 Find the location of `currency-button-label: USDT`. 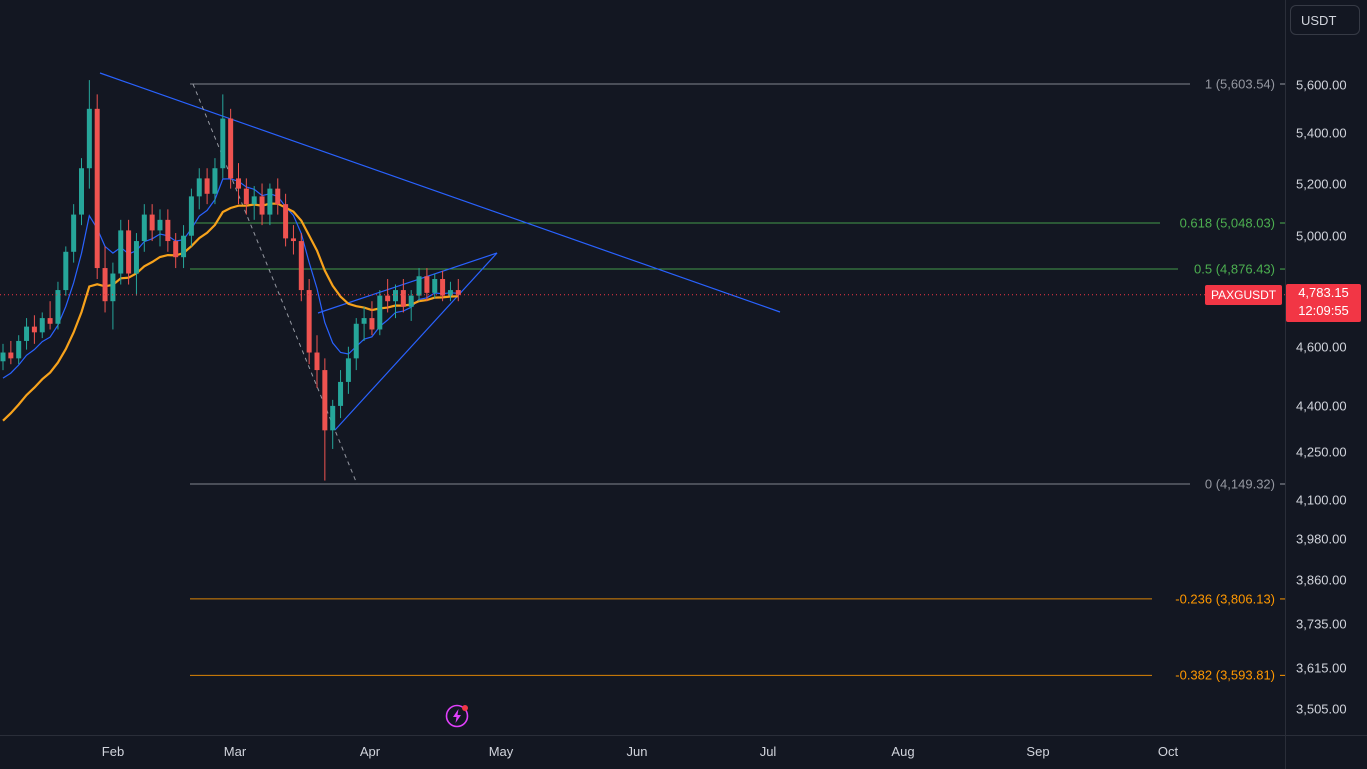

currency-button-label: USDT is located at coordinates (1319, 20).